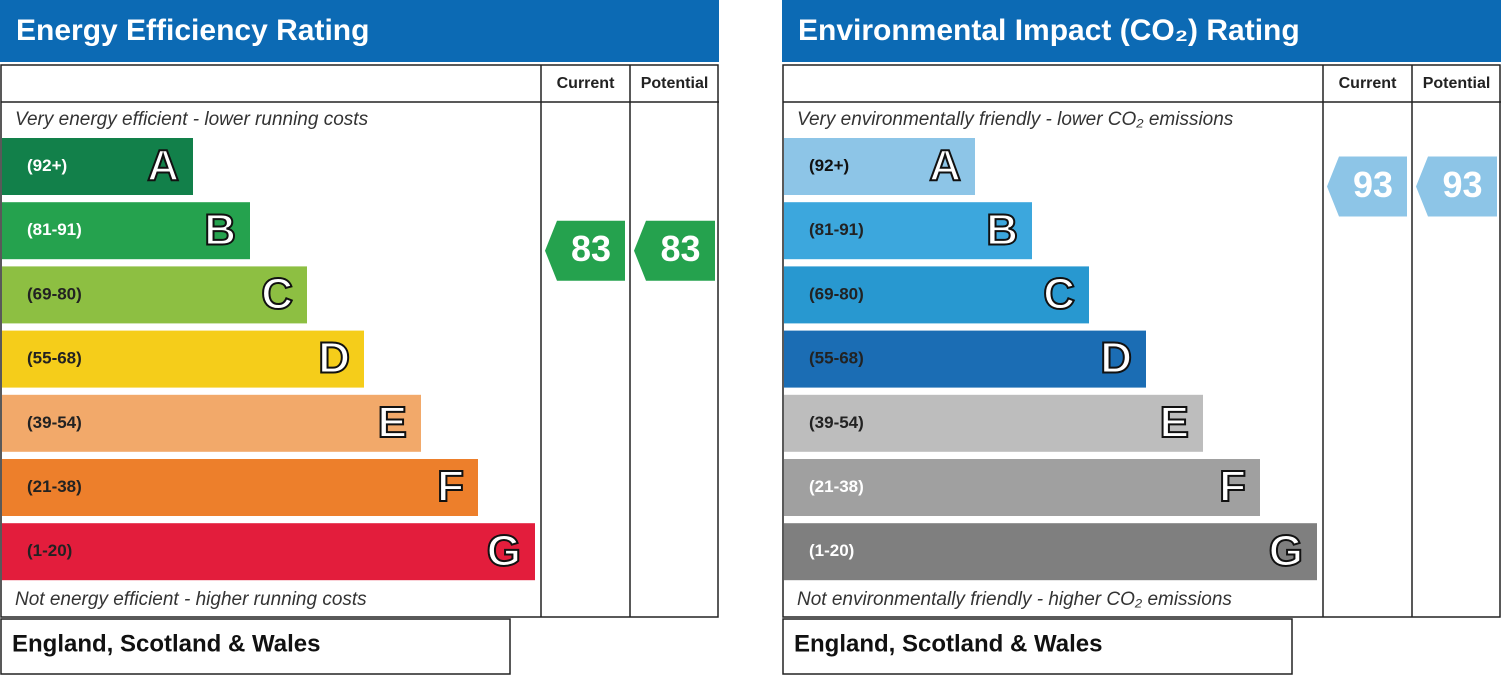 The height and width of the screenshot is (675, 1501). Describe the element at coordinates (1049, 30) in the screenshot. I see `panel-title: Environmental Impact (CO₂) Rating` at that location.